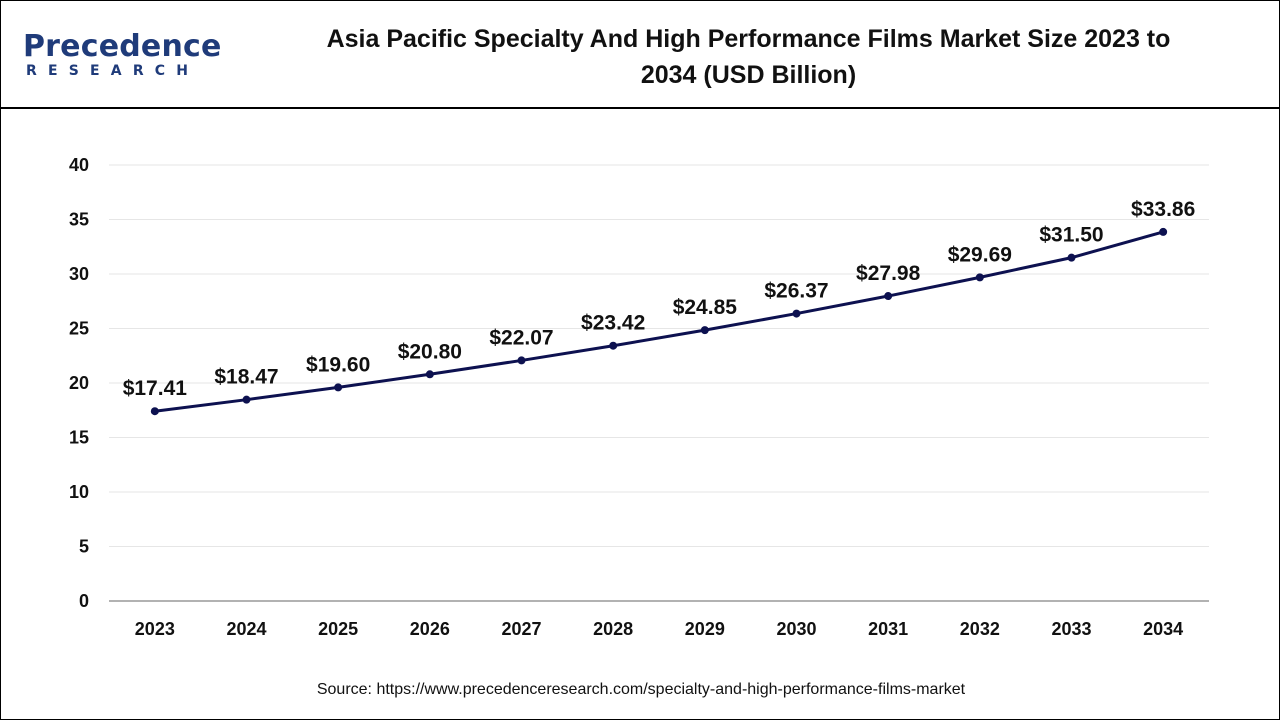 This screenshot has width=1280, height=720. I want to click on y-tick-label: 20, so click(79, 383).